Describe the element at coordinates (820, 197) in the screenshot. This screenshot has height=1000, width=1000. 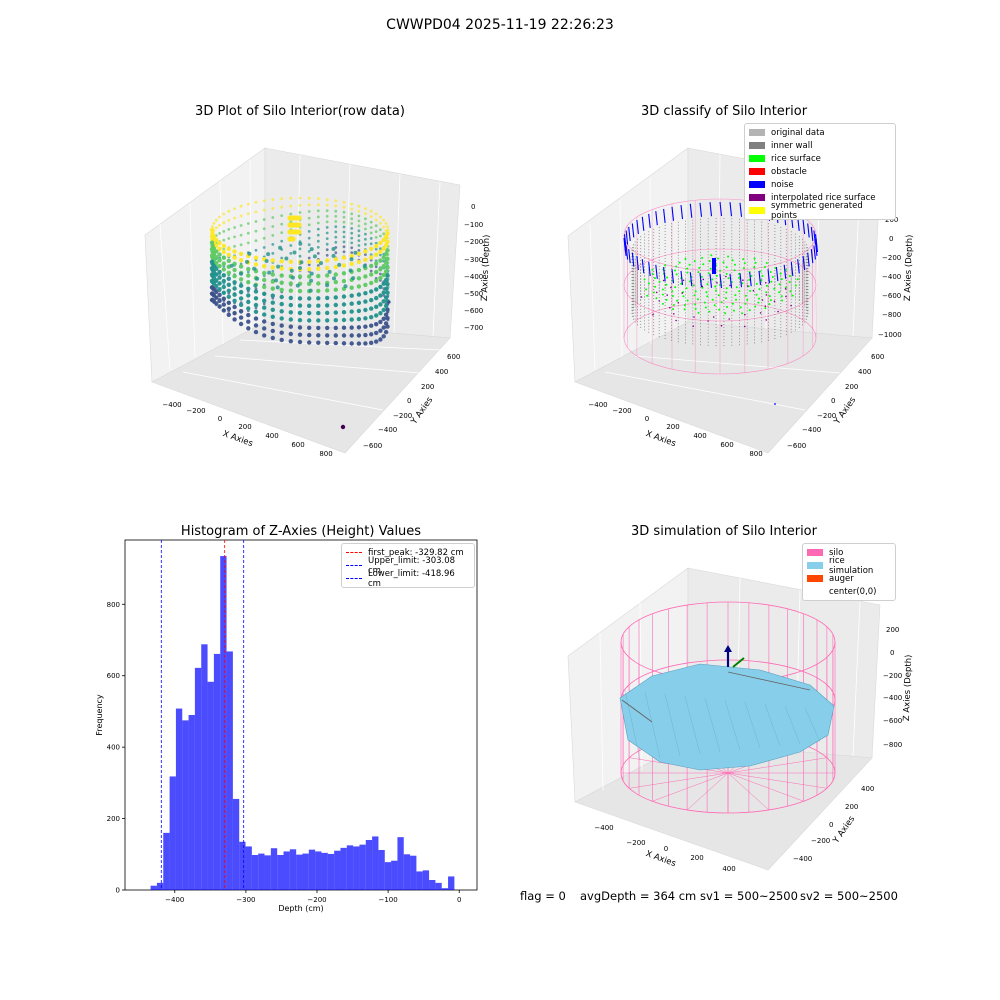
I see `legend-entry-interpolated: interpolated rice surface` at that location.